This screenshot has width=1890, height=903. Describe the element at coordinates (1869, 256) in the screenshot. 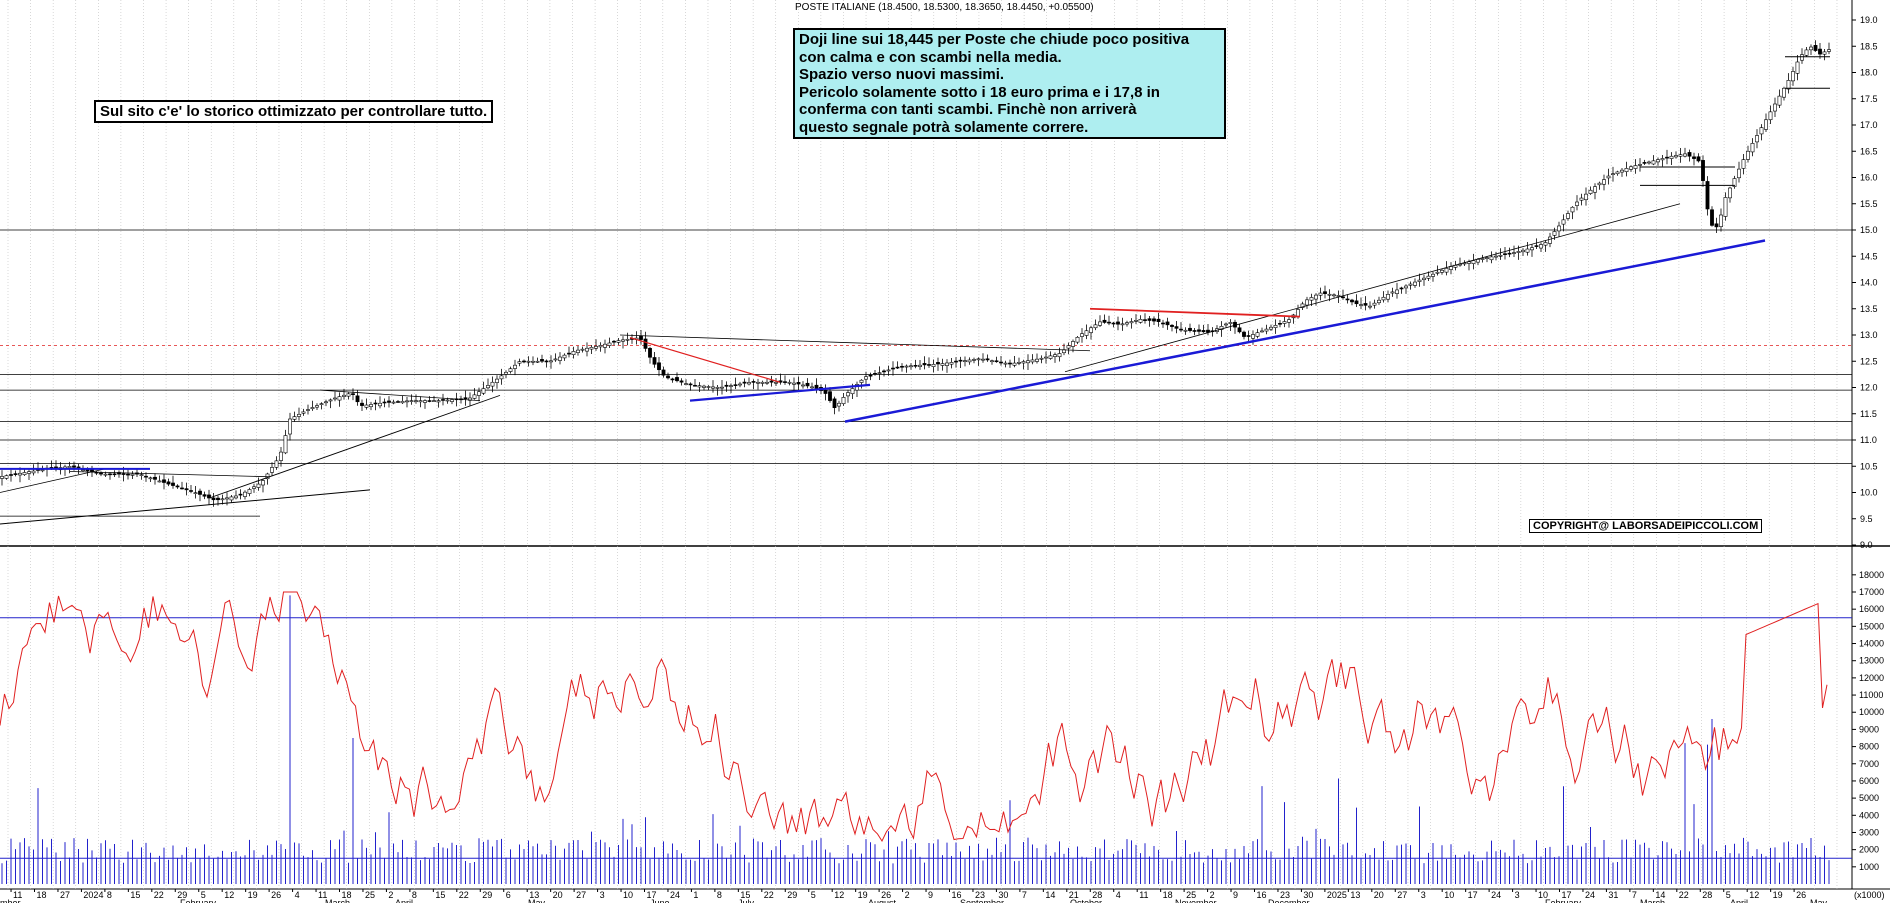

I see `price-tick-label: 14.5` at that location.